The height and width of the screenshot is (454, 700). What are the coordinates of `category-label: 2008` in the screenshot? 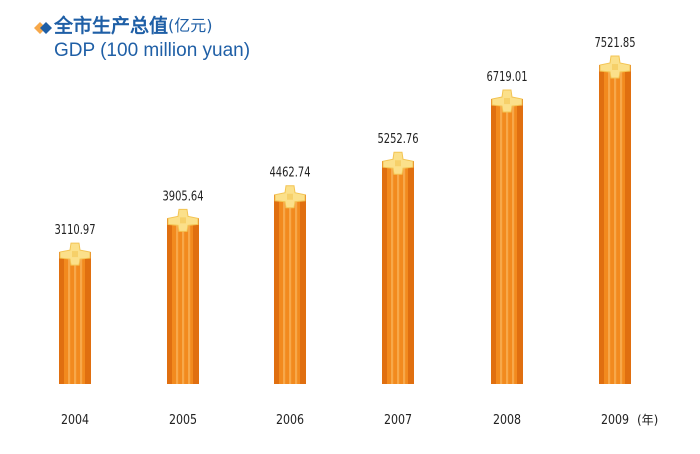 It's located at (507, 419).